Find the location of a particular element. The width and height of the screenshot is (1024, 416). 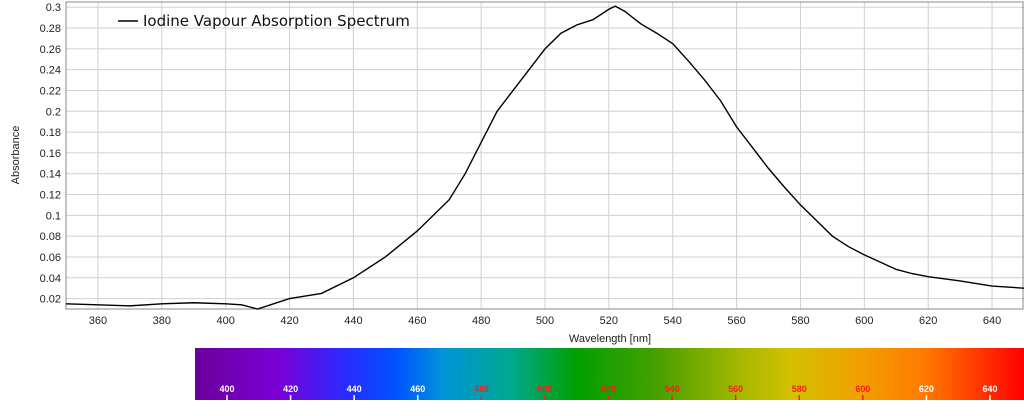

x-tick-label: 380 is located at coordinates (162, 321).